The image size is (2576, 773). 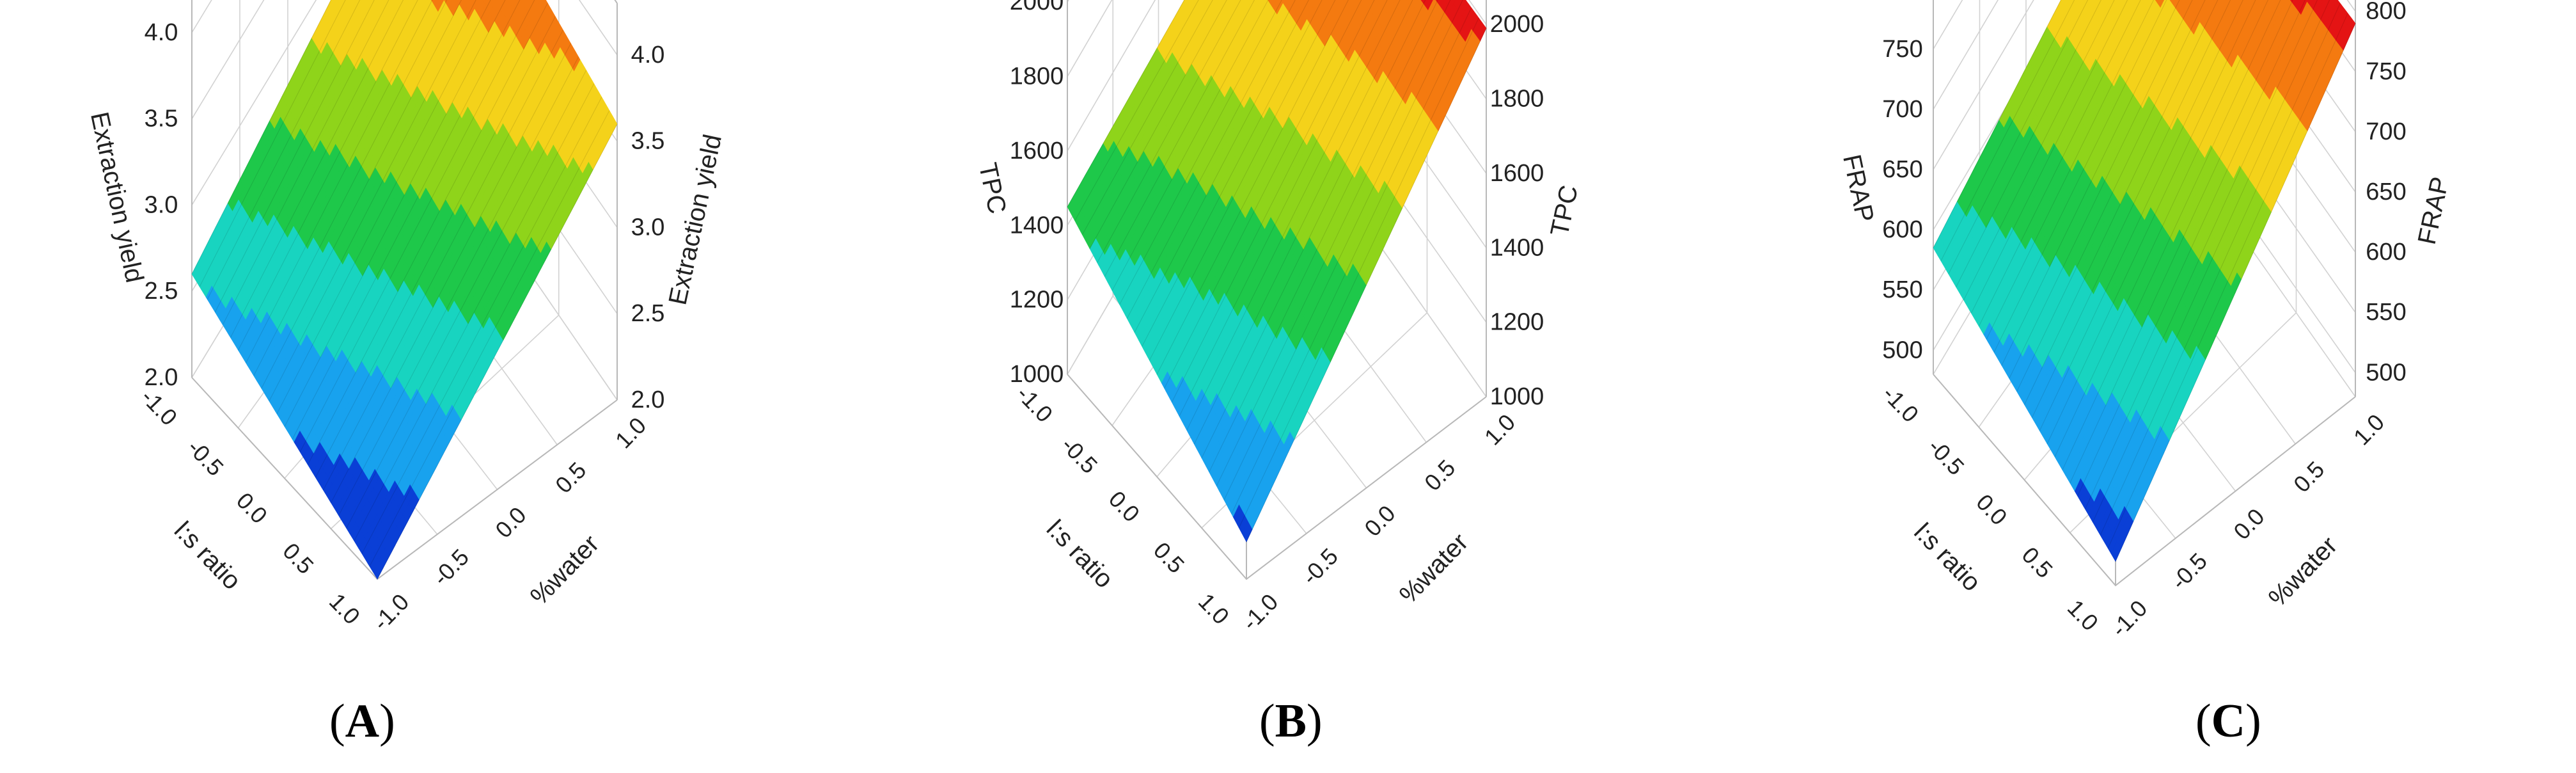 What do you see at coordinates (1517, 173) in the screenshot?
I see `z-tick-label-right: 1600` at bounding box center [1517, 173].